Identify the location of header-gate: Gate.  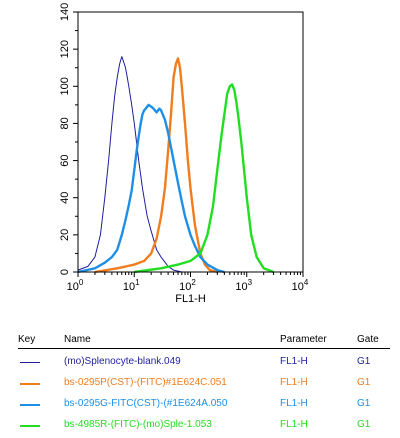
(368, 339).